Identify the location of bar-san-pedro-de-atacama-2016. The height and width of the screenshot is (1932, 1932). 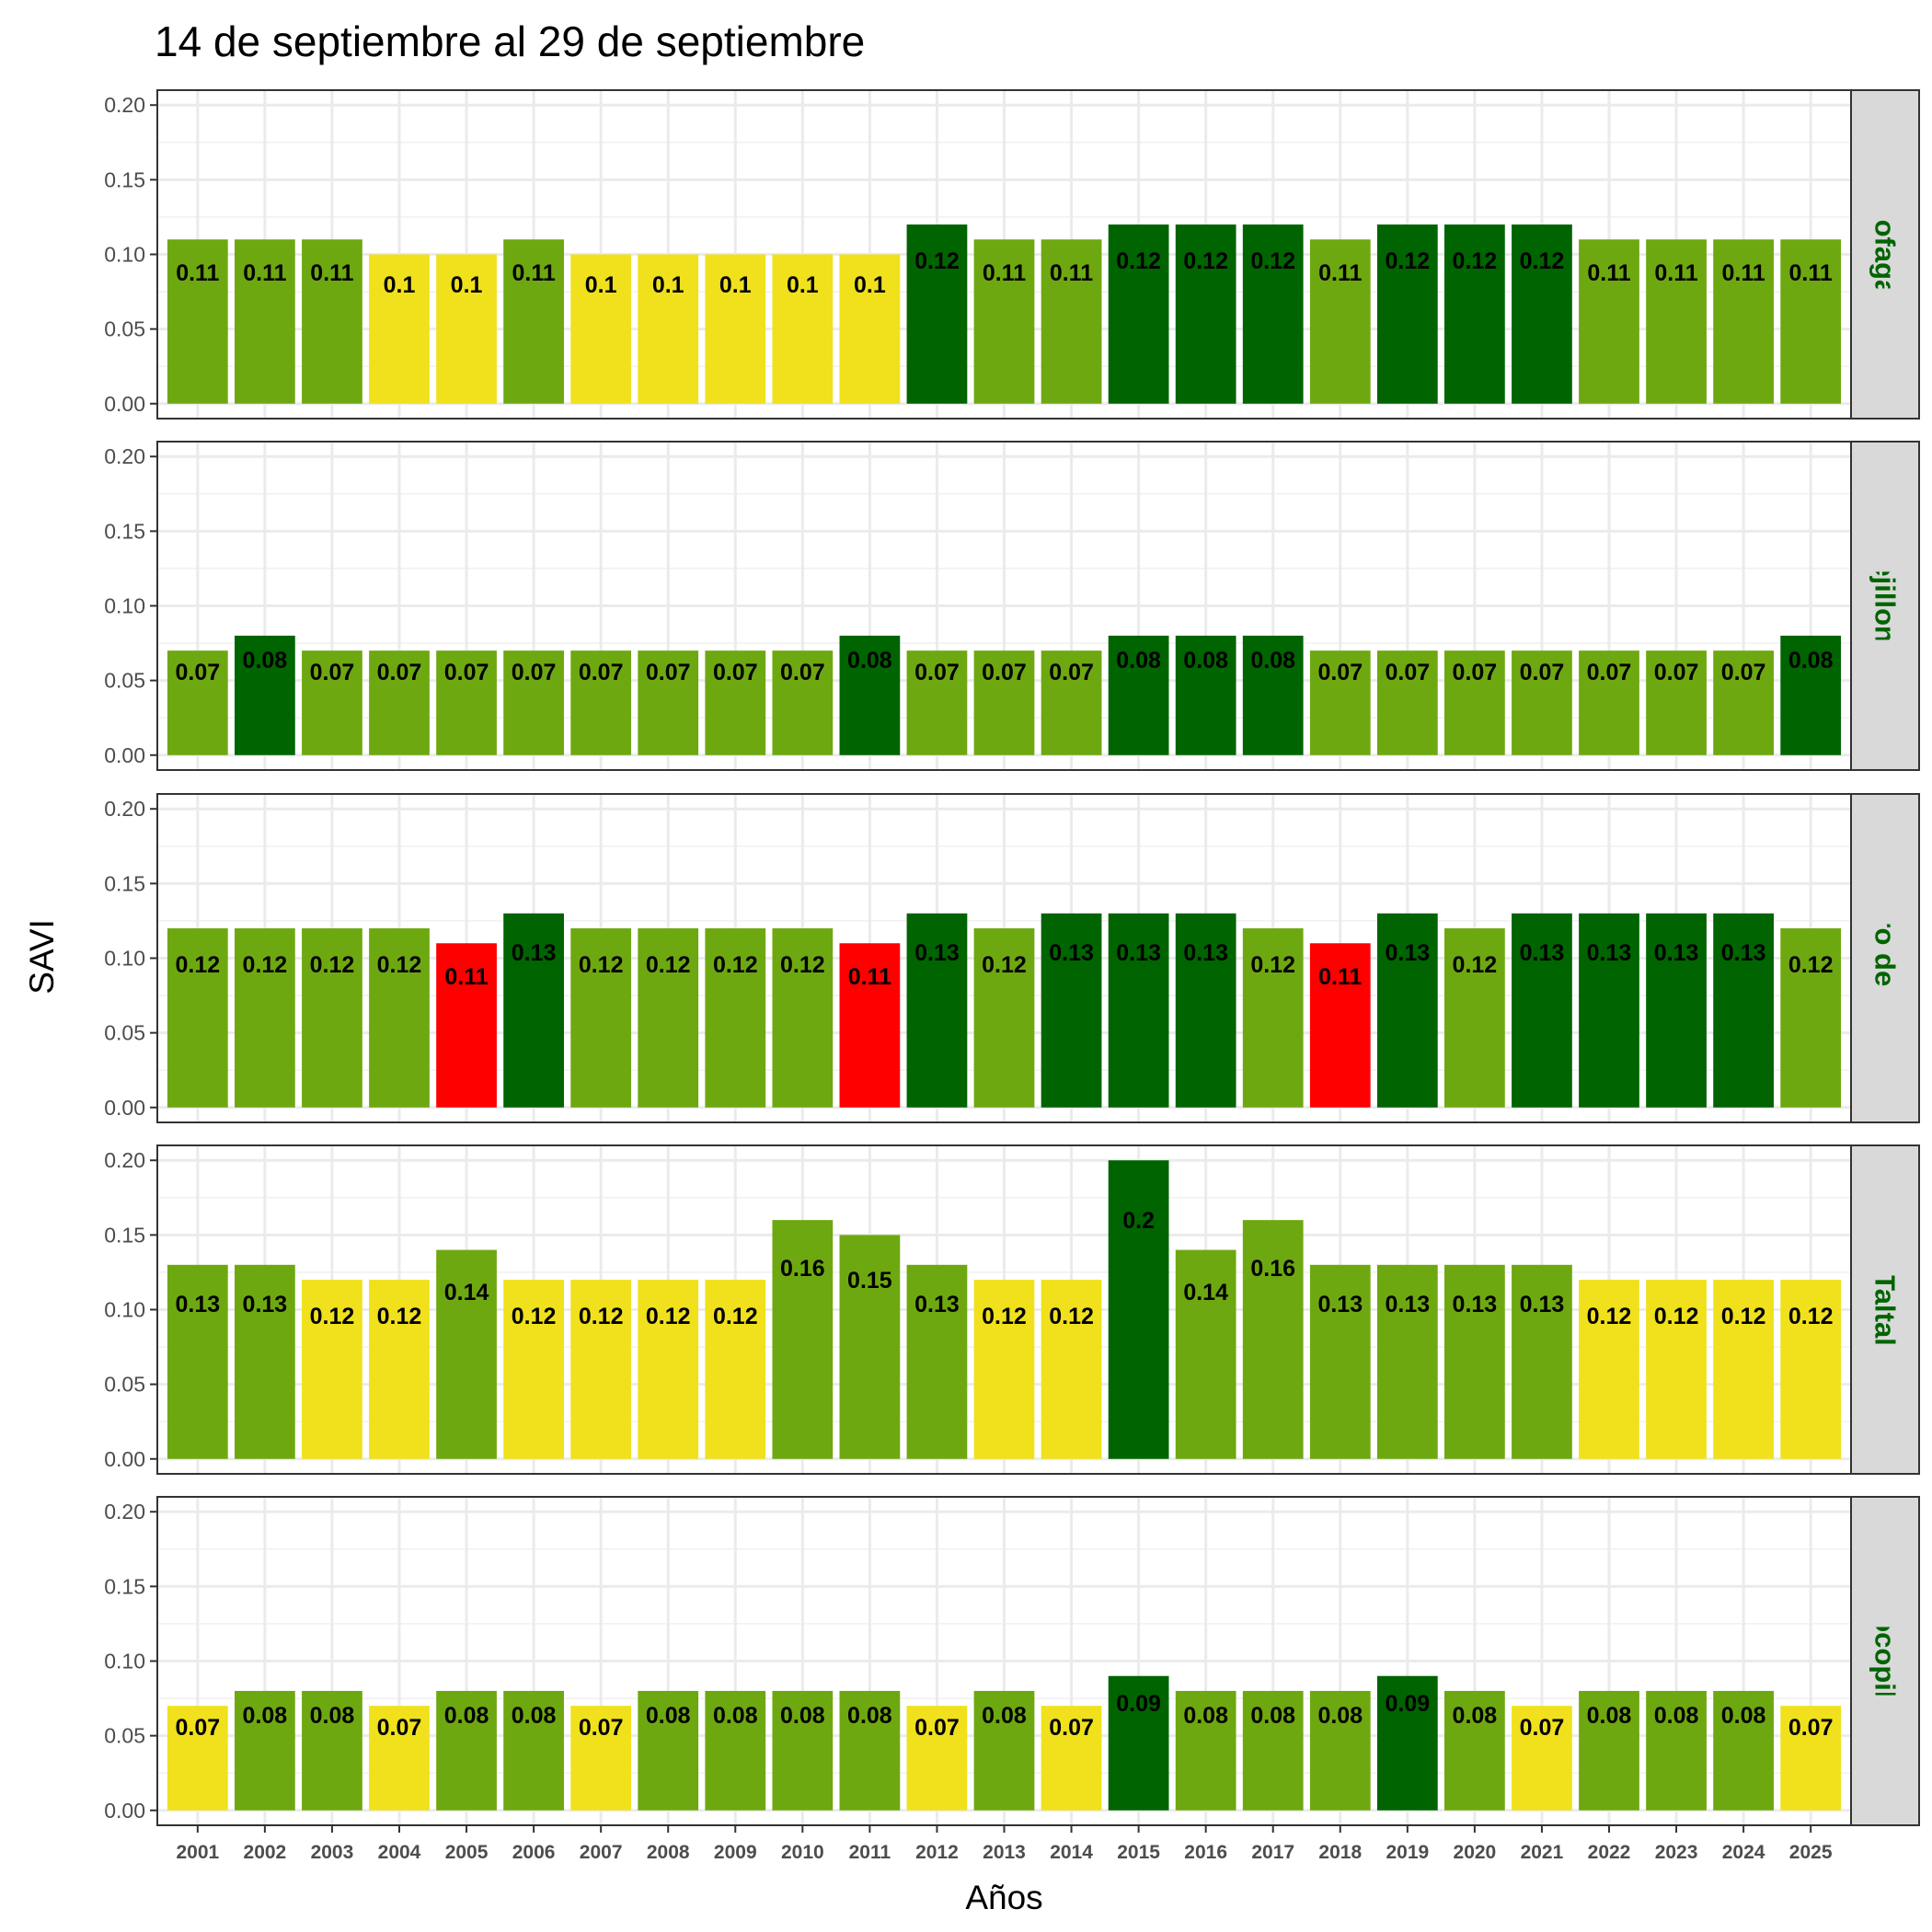
(1205, 1010).